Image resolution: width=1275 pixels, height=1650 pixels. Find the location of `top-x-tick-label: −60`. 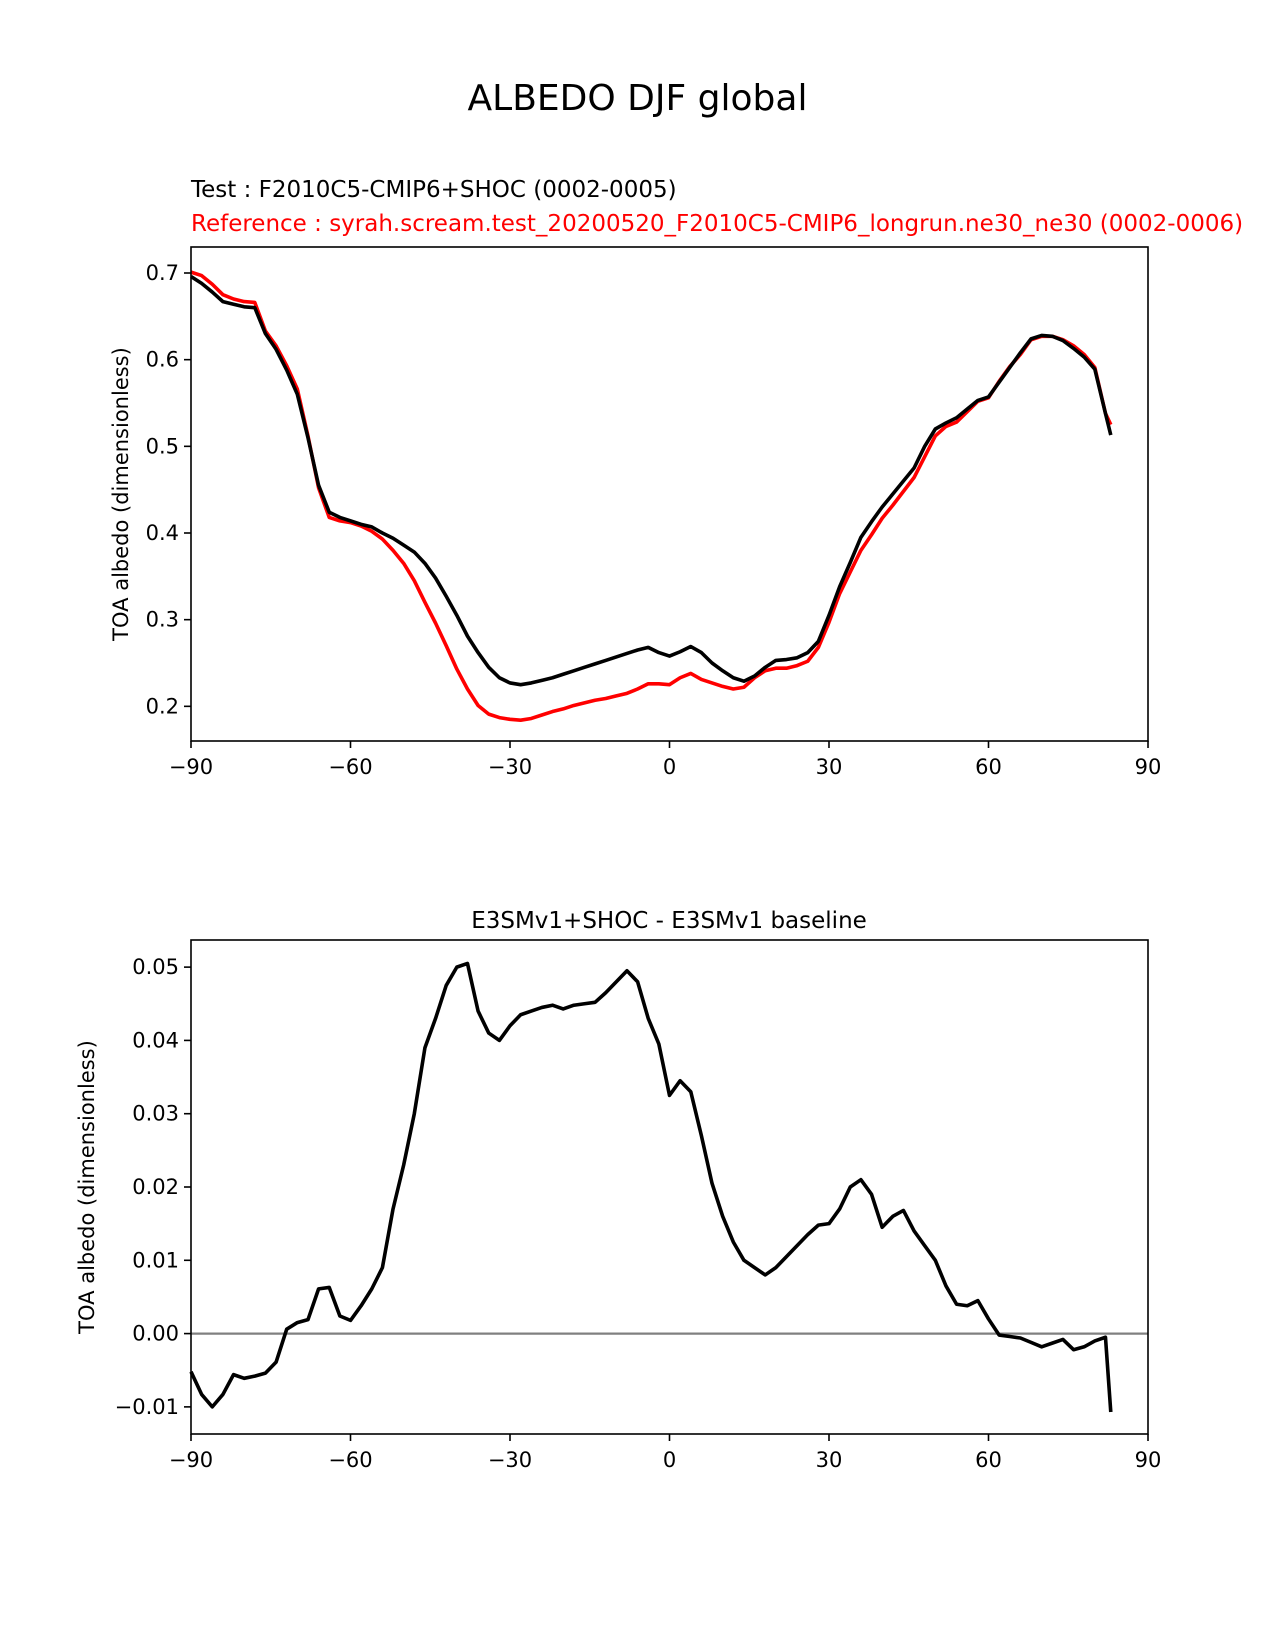

top-x-tick-label: −60 is located at coordinates (350, 767).